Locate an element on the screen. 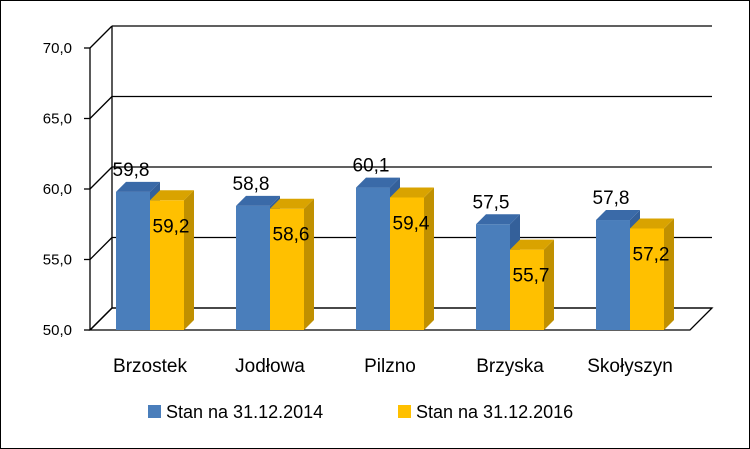  data-label: 55,7 is located at coordinates (531, 276).